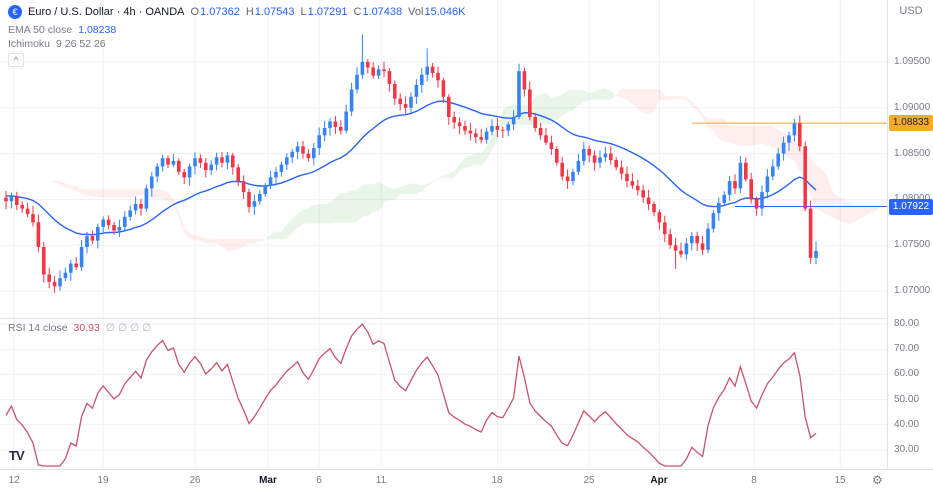 This screenshot has width=933, height=491. Describe the element at coordinates (16, 60) in the screenshot. I see `legend-collapse-button: ^` at that location.